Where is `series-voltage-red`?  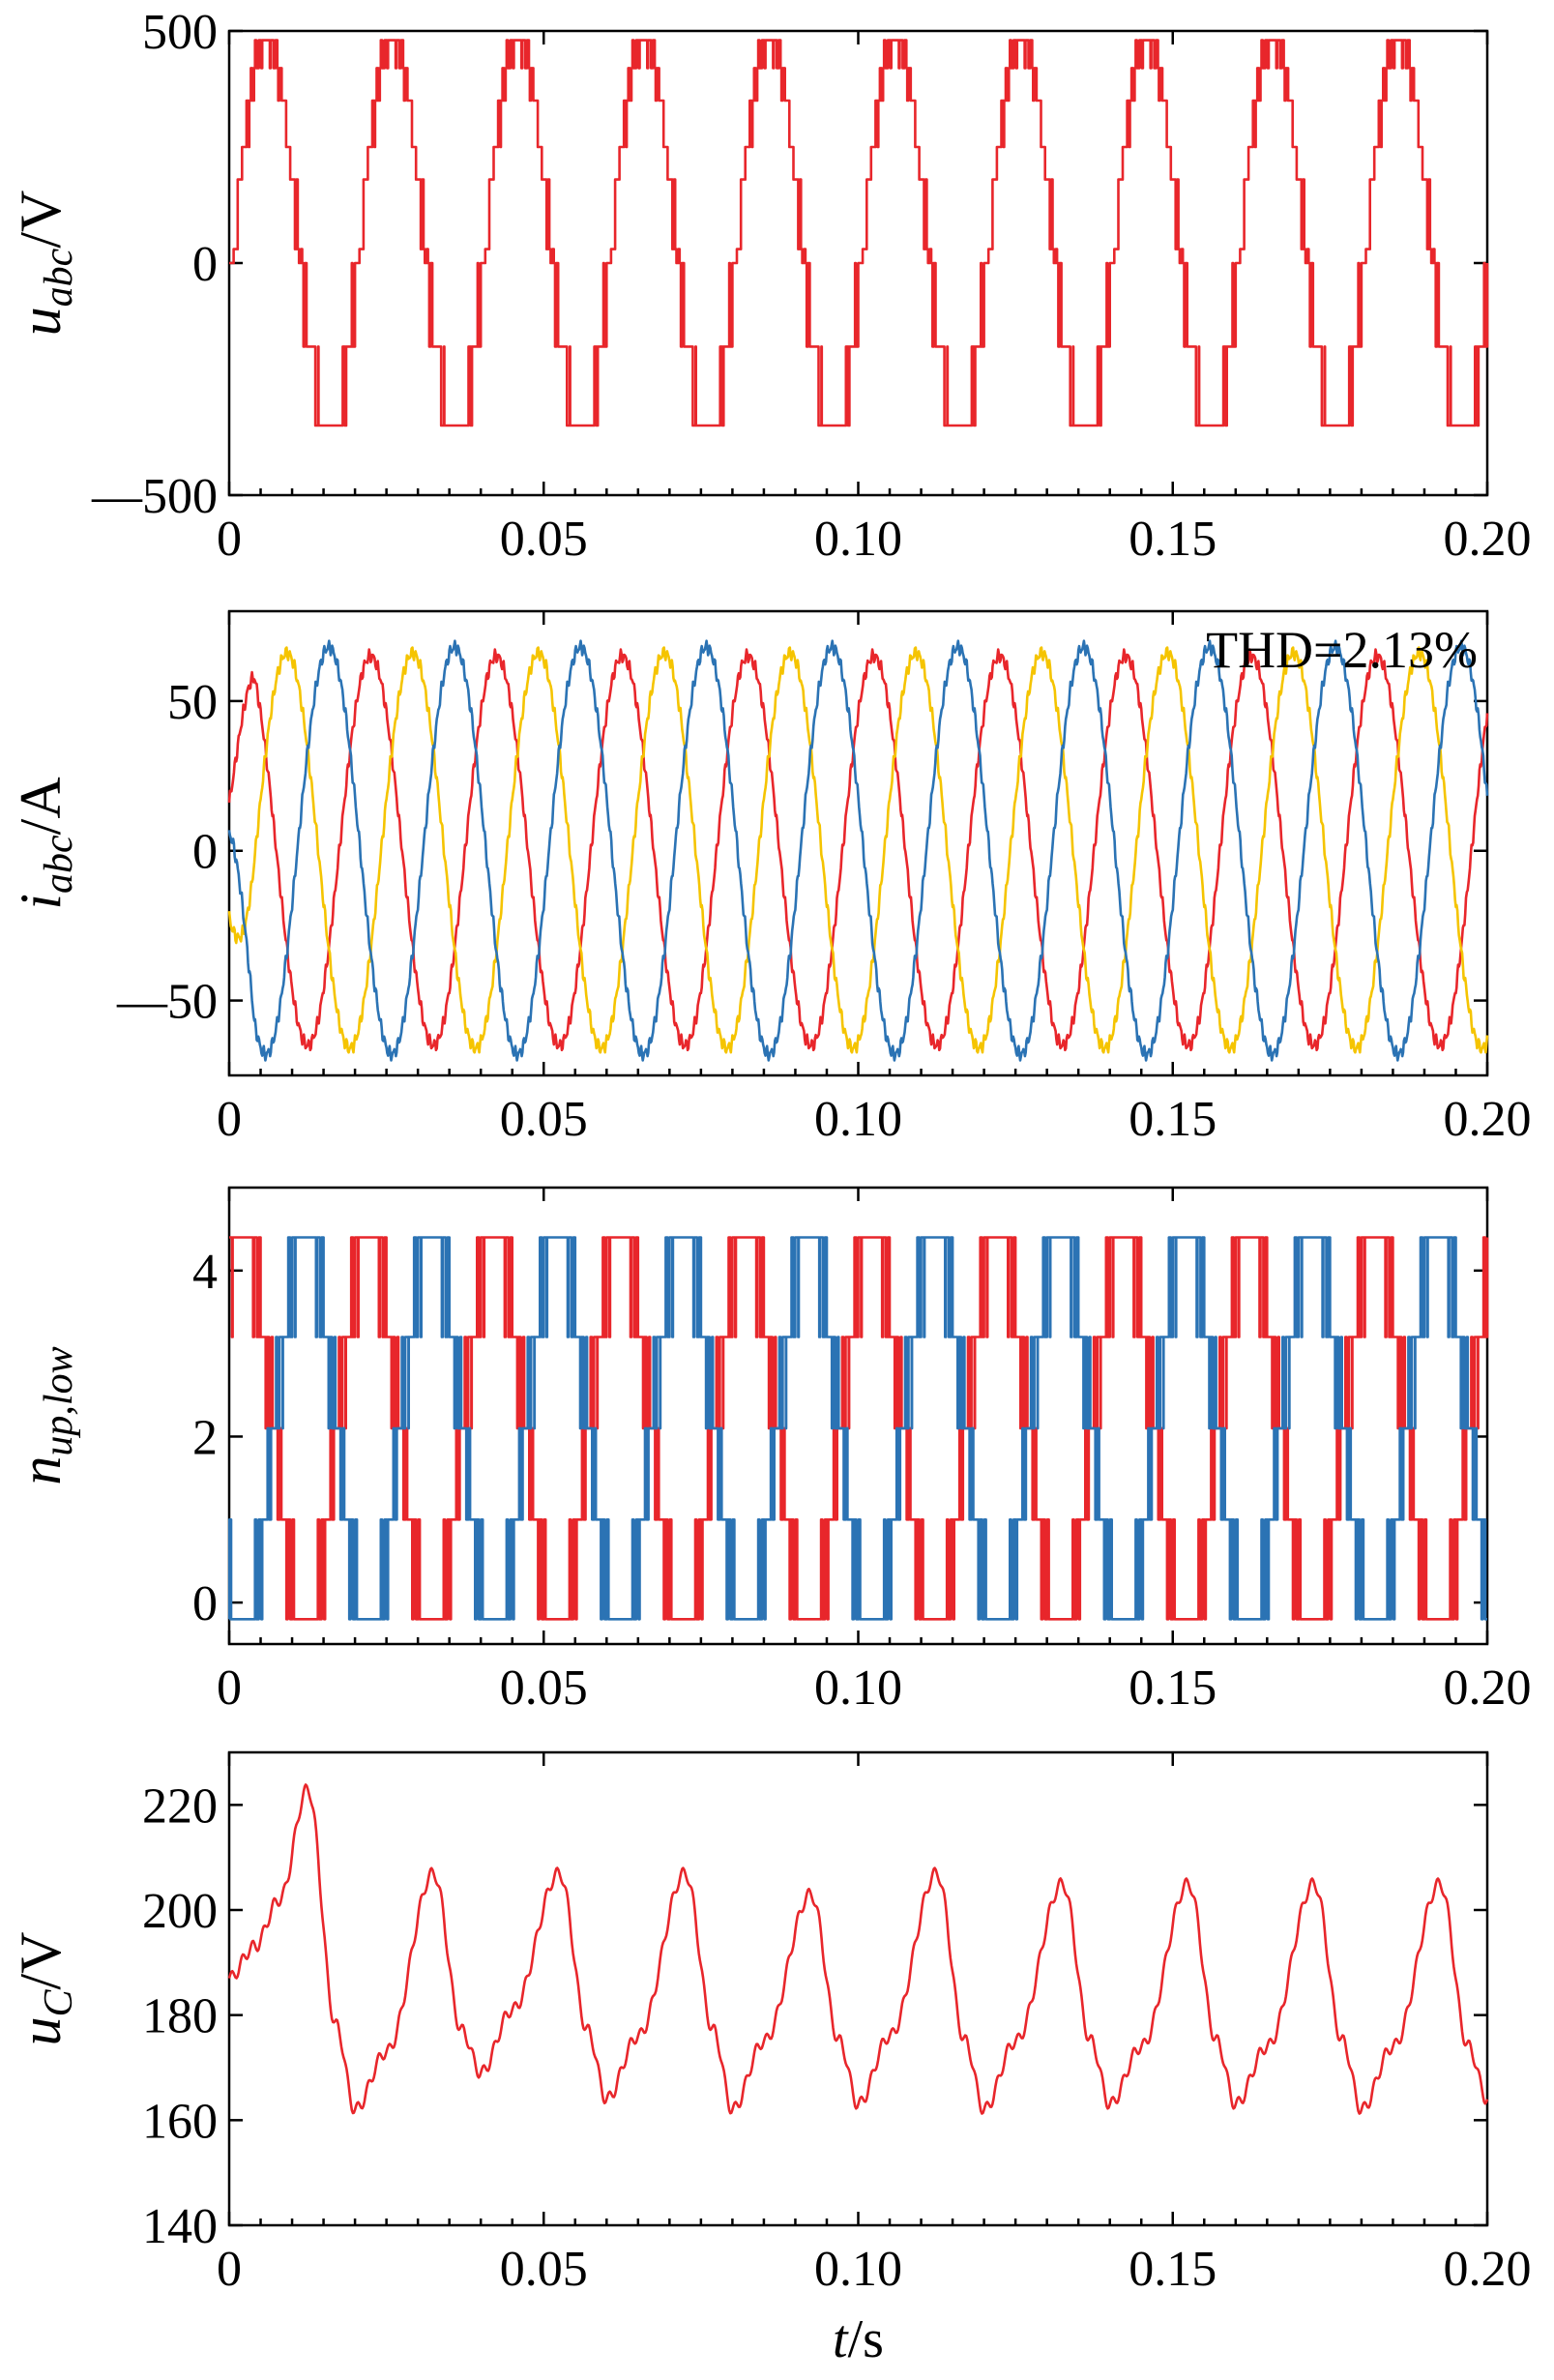 series-voltage-red is located at coordinates (859, 233).